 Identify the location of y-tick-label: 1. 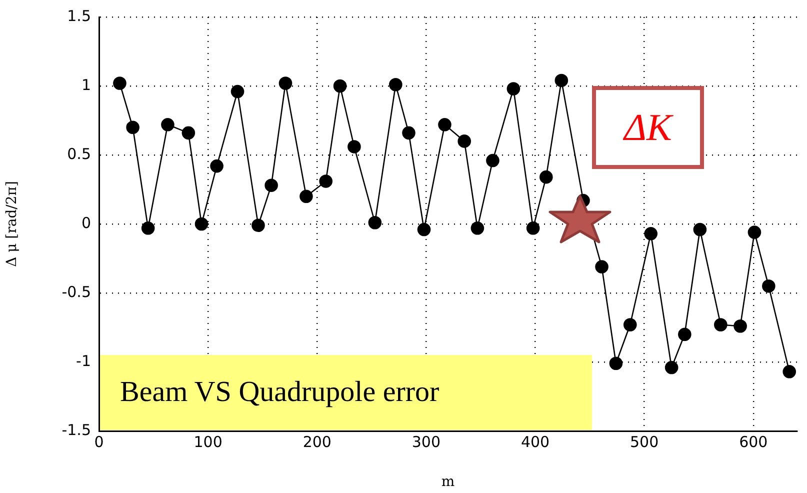
(86, 85).